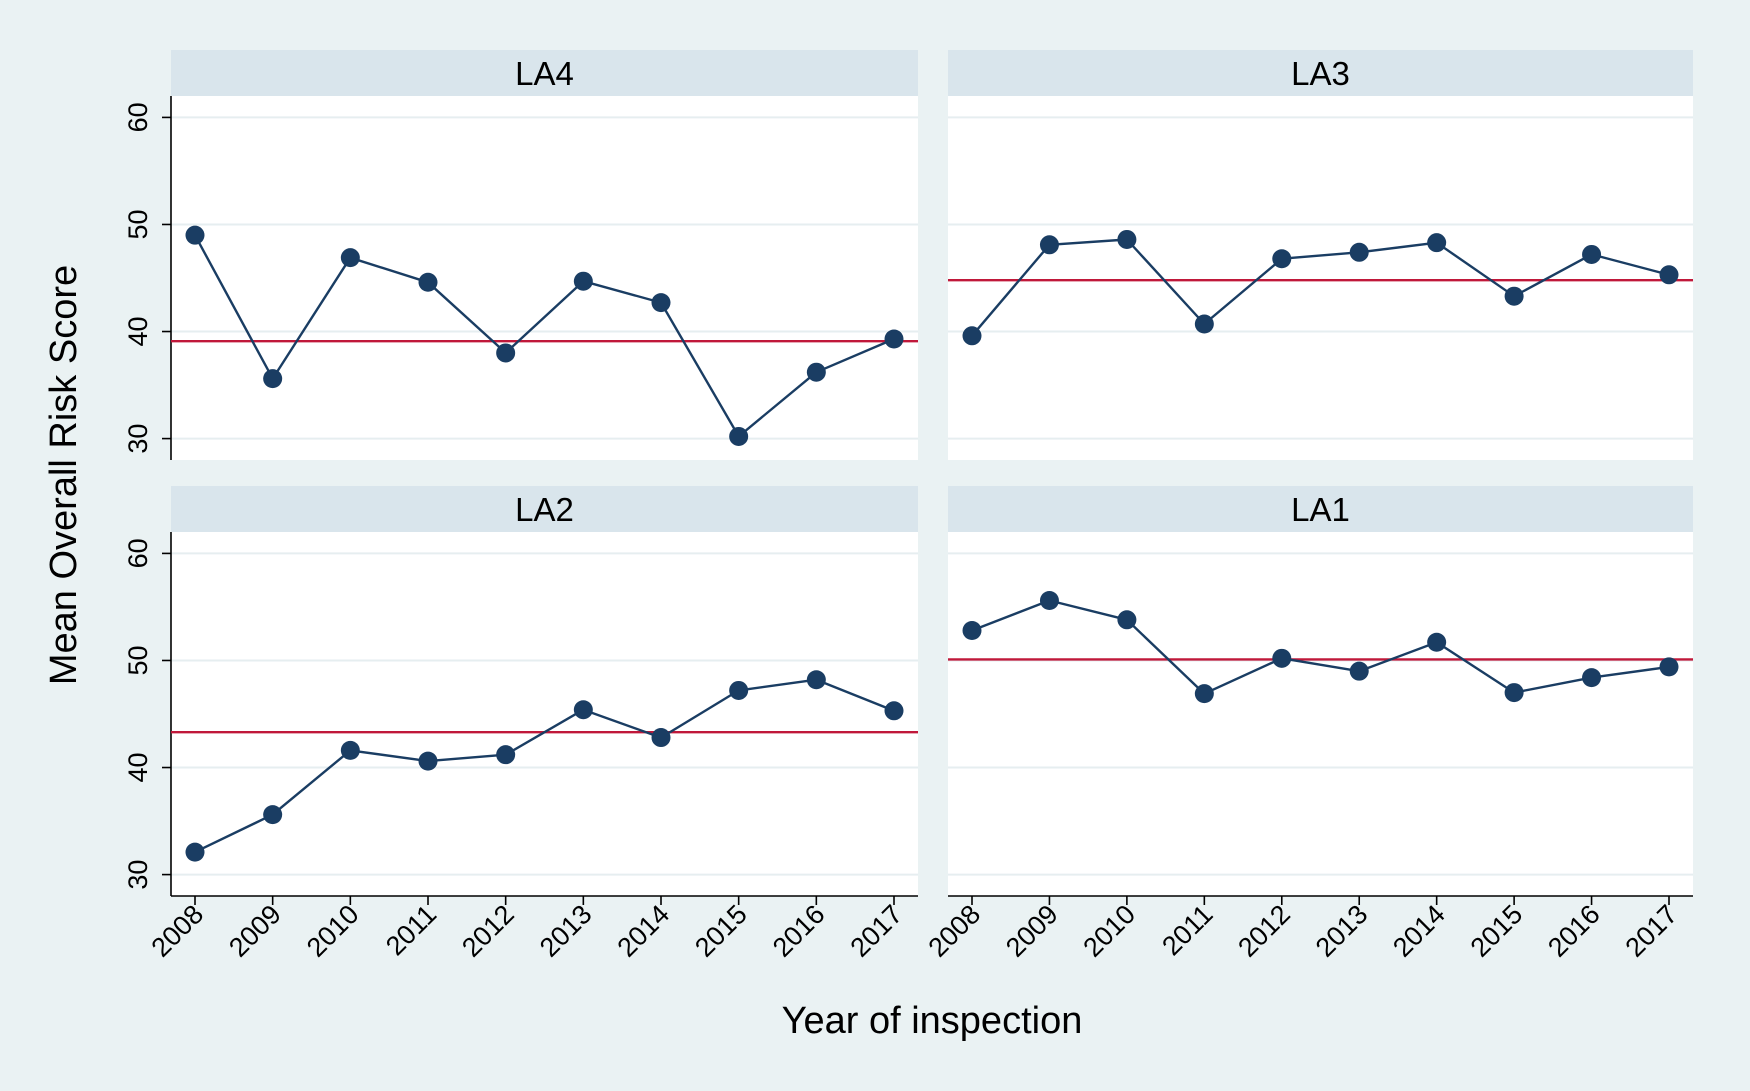 This screenshot has width=1750, height=1091. What do you see at coordinates (350, 750) in the screenshot?
I see `data-point-la2-2010` at bounding box center [350, 750].